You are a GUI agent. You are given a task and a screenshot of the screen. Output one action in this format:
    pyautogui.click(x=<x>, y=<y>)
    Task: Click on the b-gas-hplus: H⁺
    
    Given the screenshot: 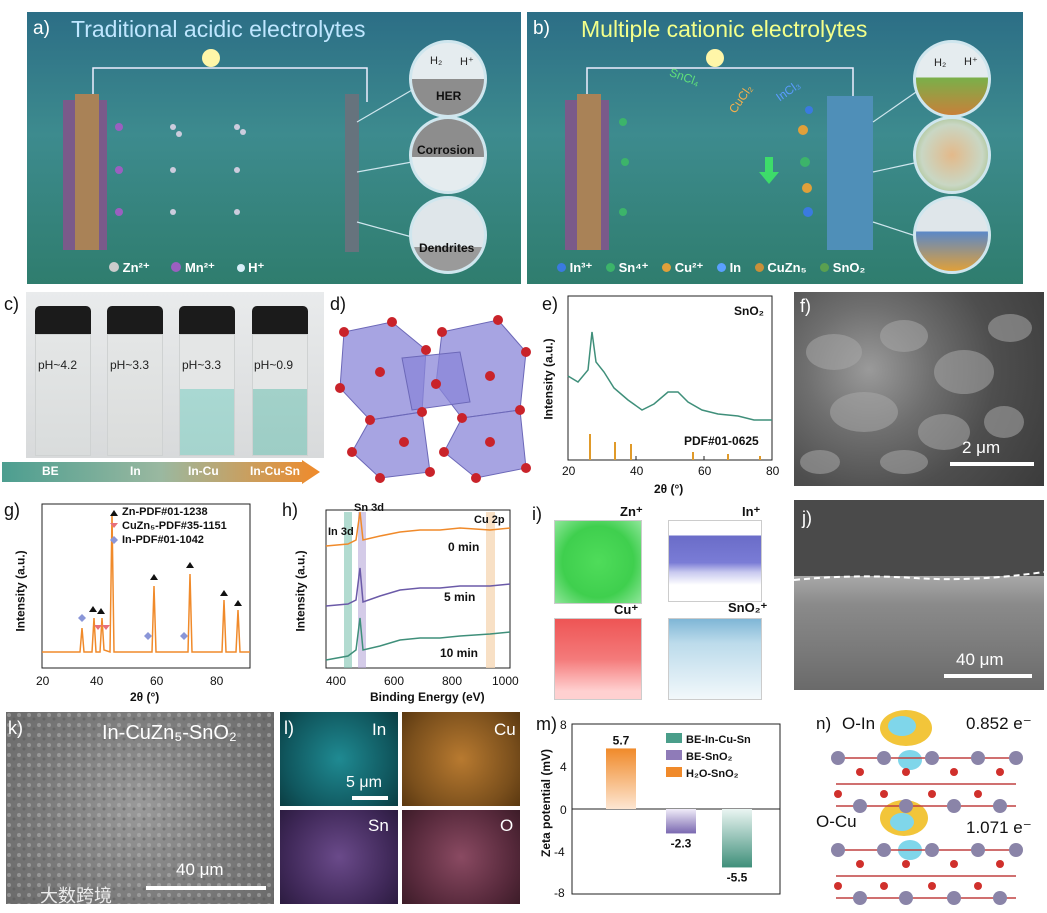 What is the action you would take?
    pyautogui.click(x=971, y=62)
    